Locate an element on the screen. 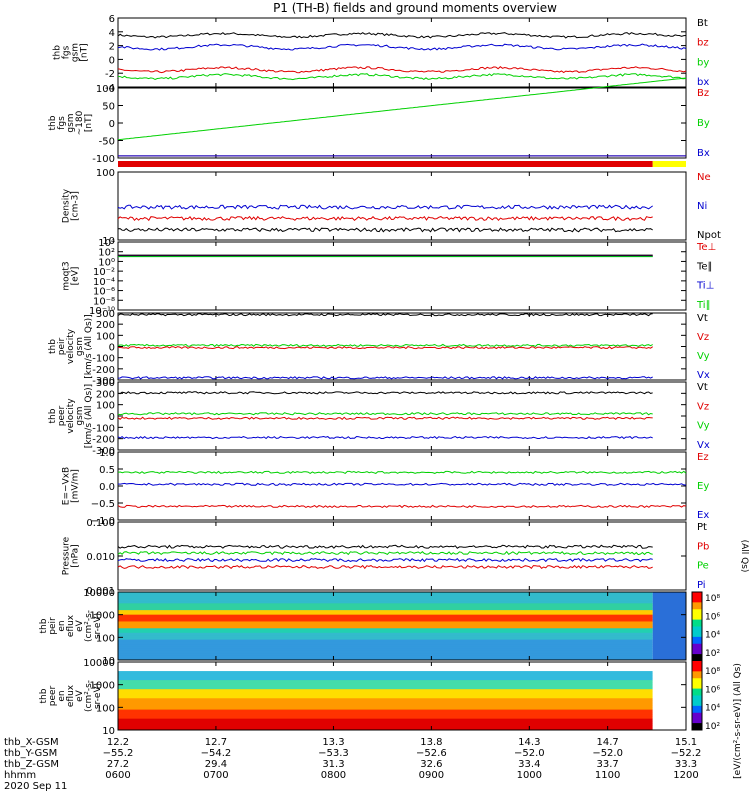 This screenshot has width=750, height=800. legend-entry: Pe is located at coordinates (703, 566).